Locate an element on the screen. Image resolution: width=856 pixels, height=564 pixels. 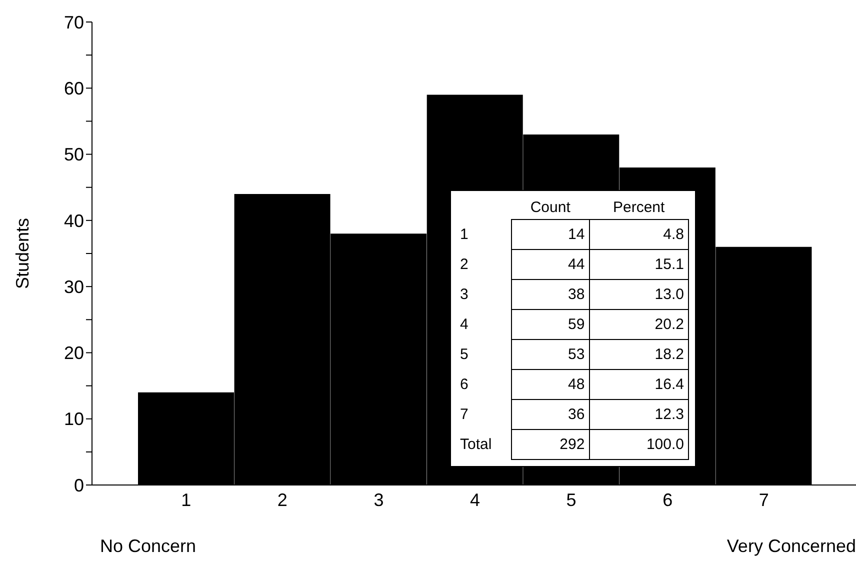
category-label: 5 is located at coordinates (464, 354).